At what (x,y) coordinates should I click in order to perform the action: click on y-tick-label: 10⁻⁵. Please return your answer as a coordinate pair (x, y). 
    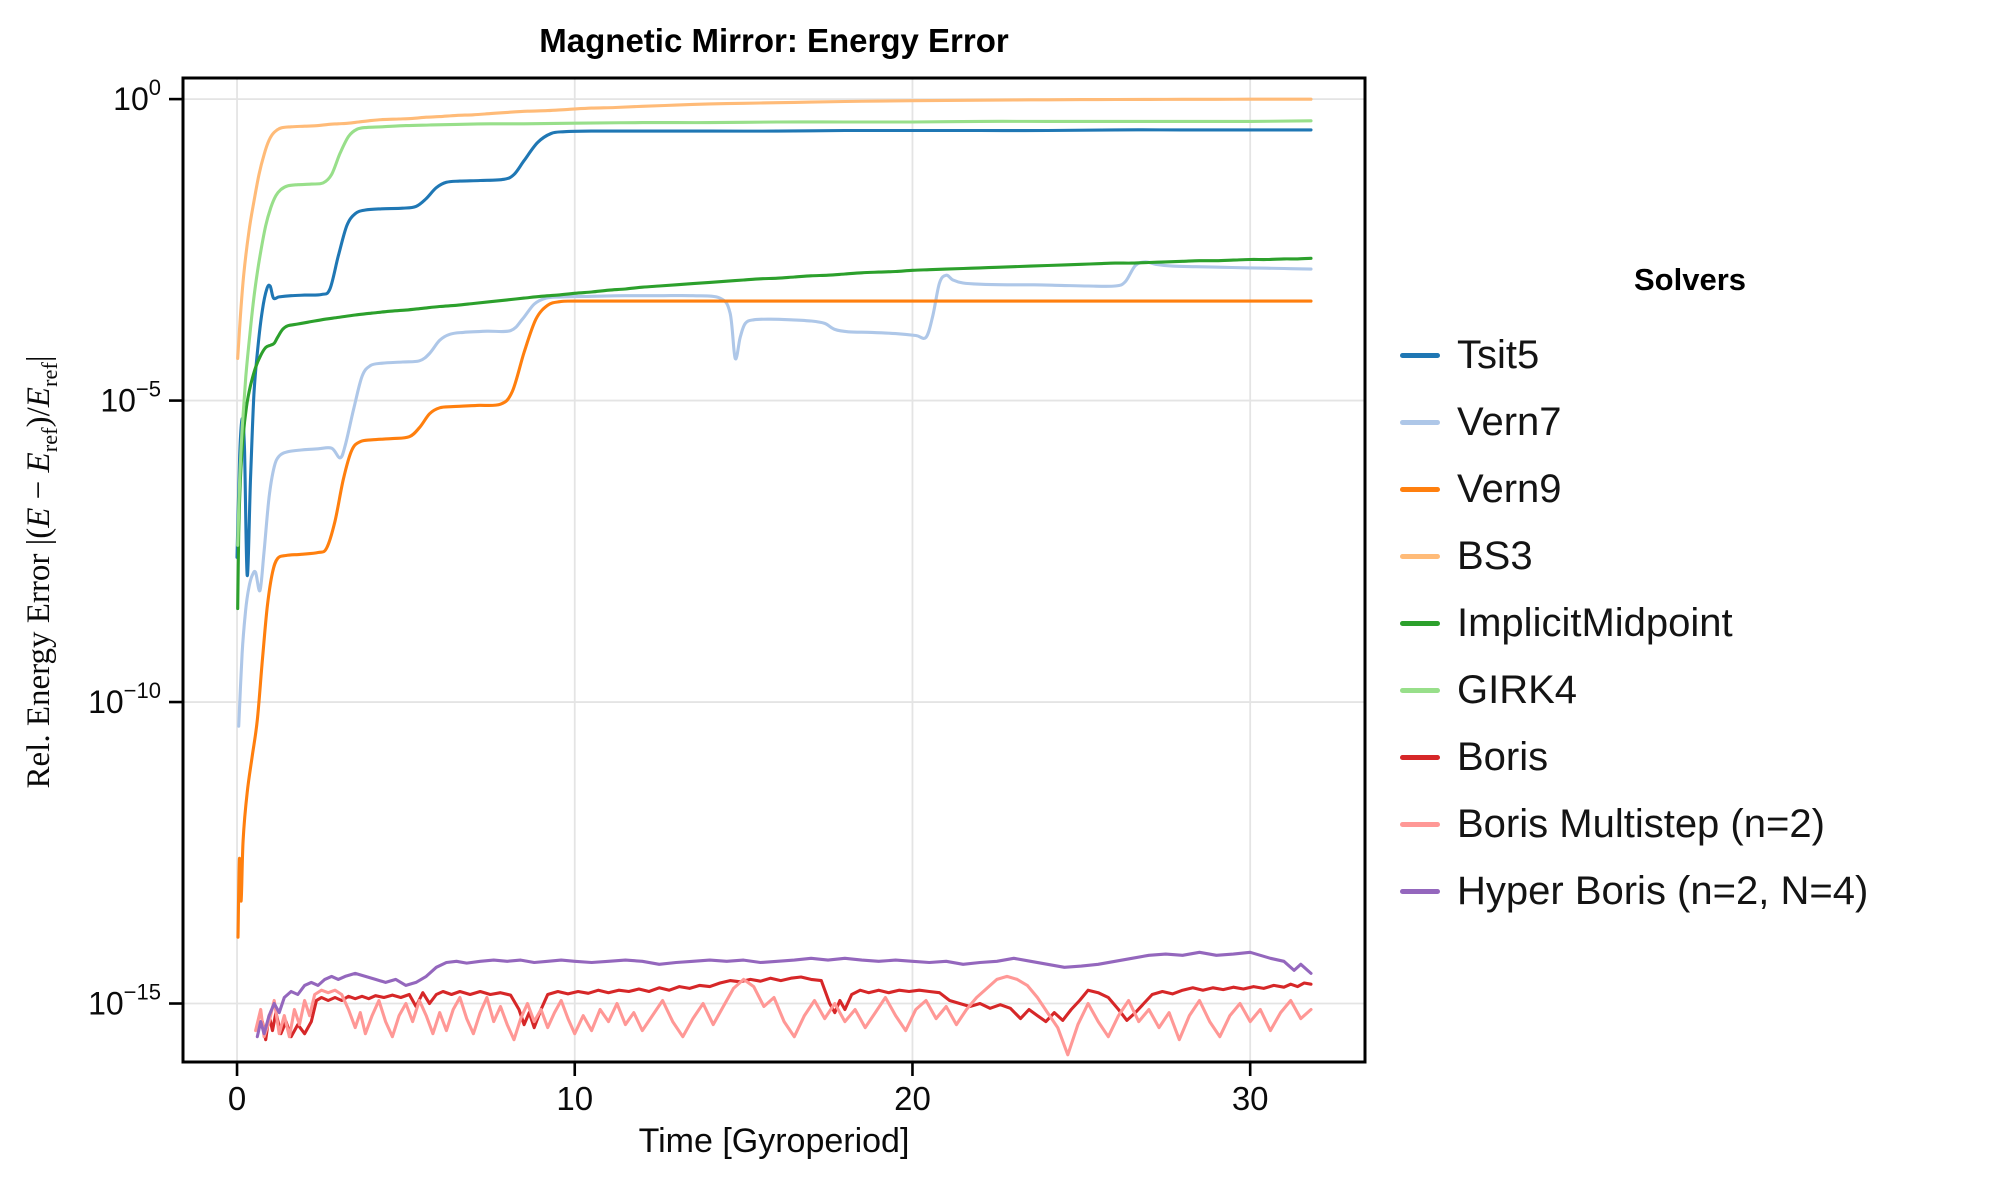
    Looking at the image, I should click on (130, 398).